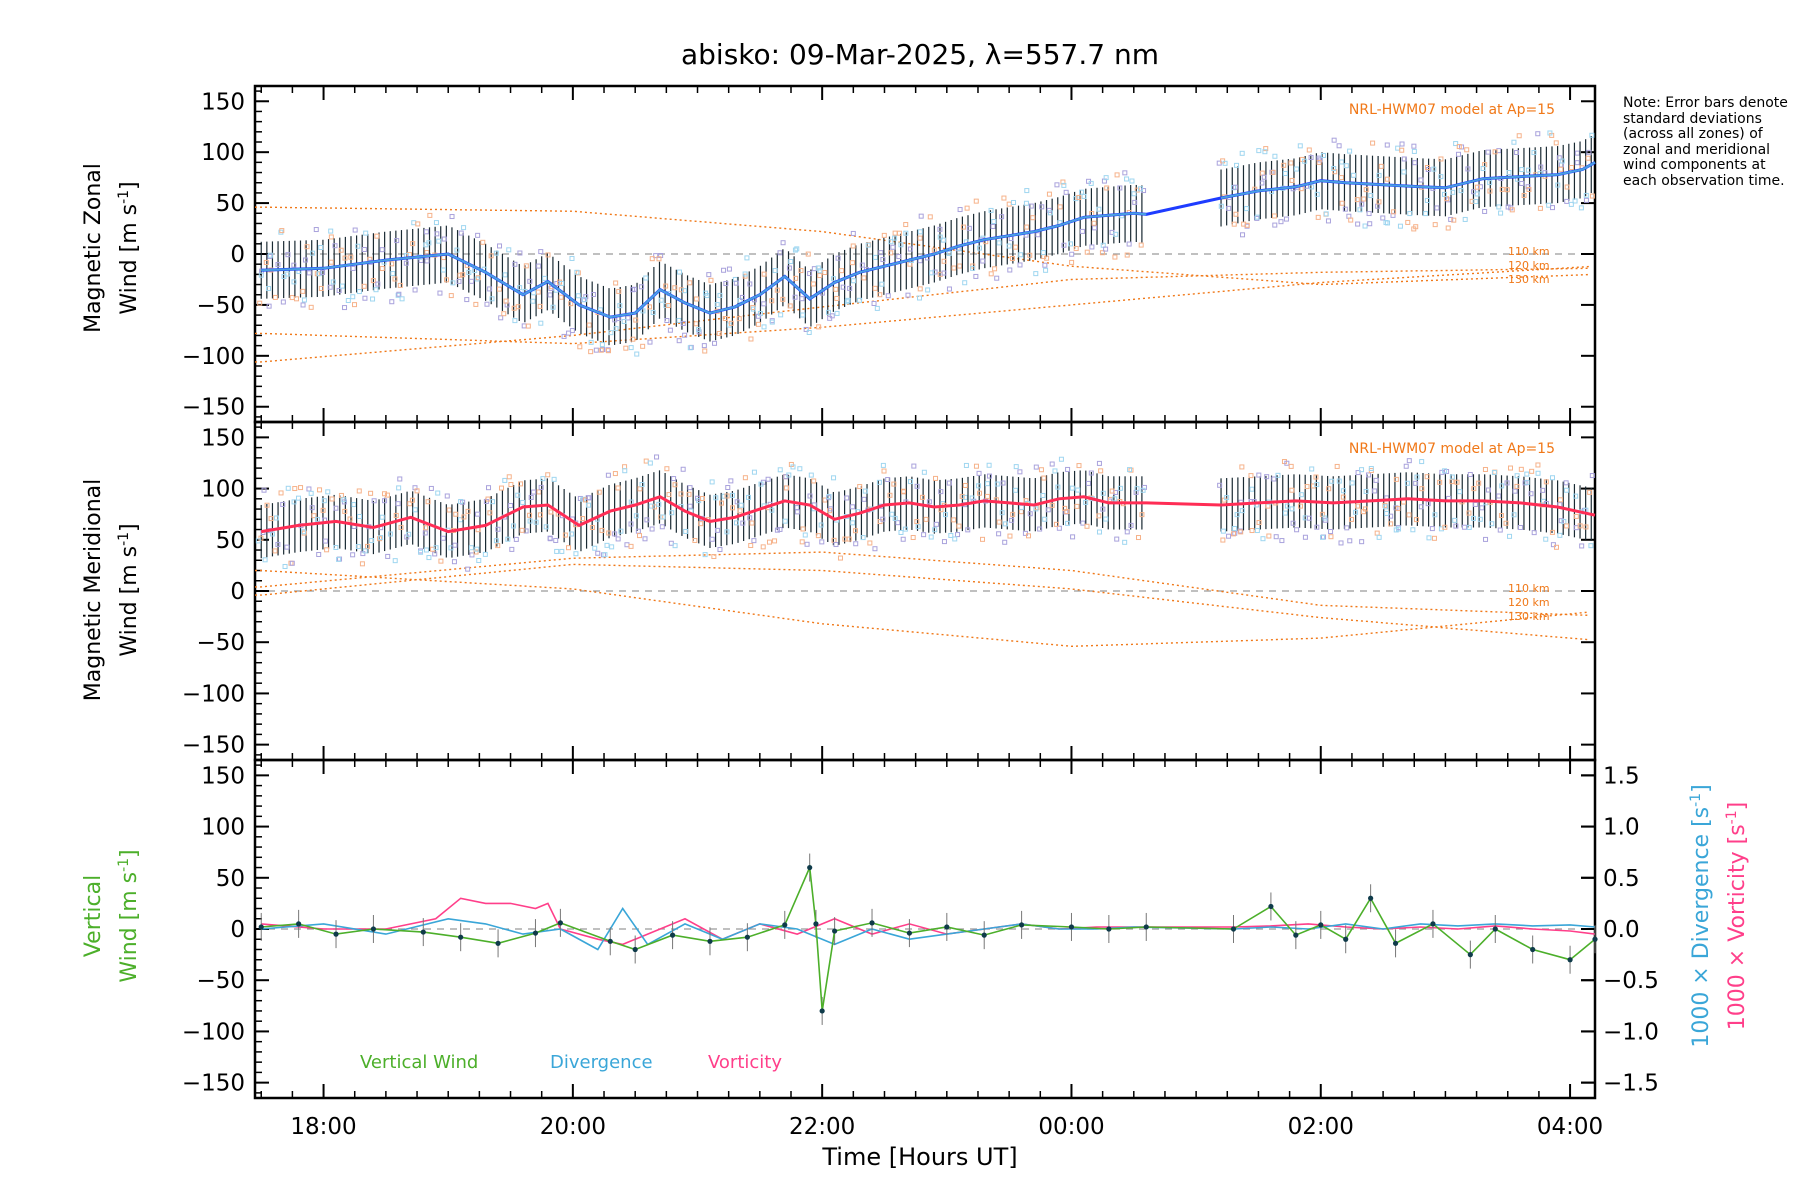 The image size is (1800, 1200). I want to click on y2-tick-label: 0.0, so click(1621, 930).